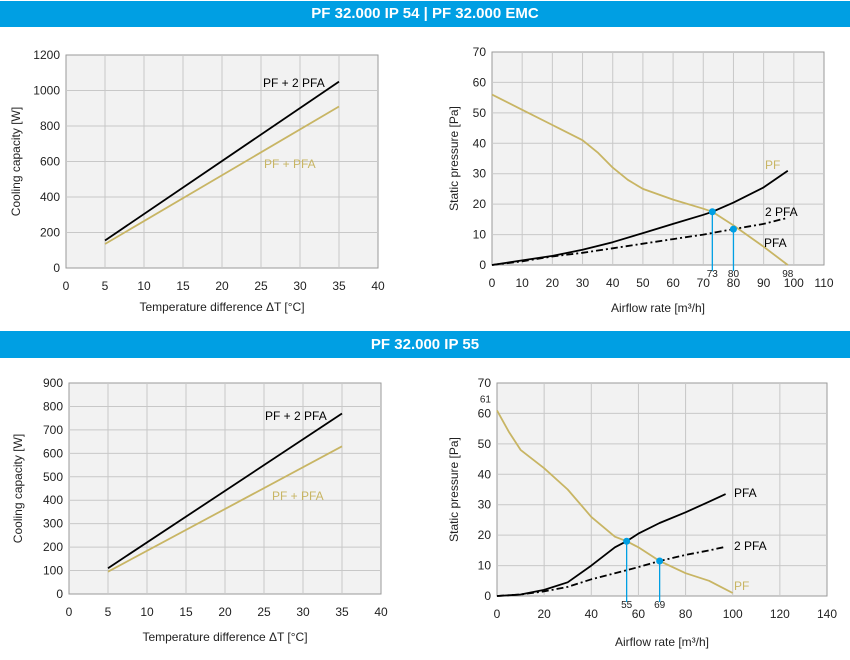  Describe the element at coordinates (339, 286) in the screenshot. I see `x-tick-label: 35` at that location.